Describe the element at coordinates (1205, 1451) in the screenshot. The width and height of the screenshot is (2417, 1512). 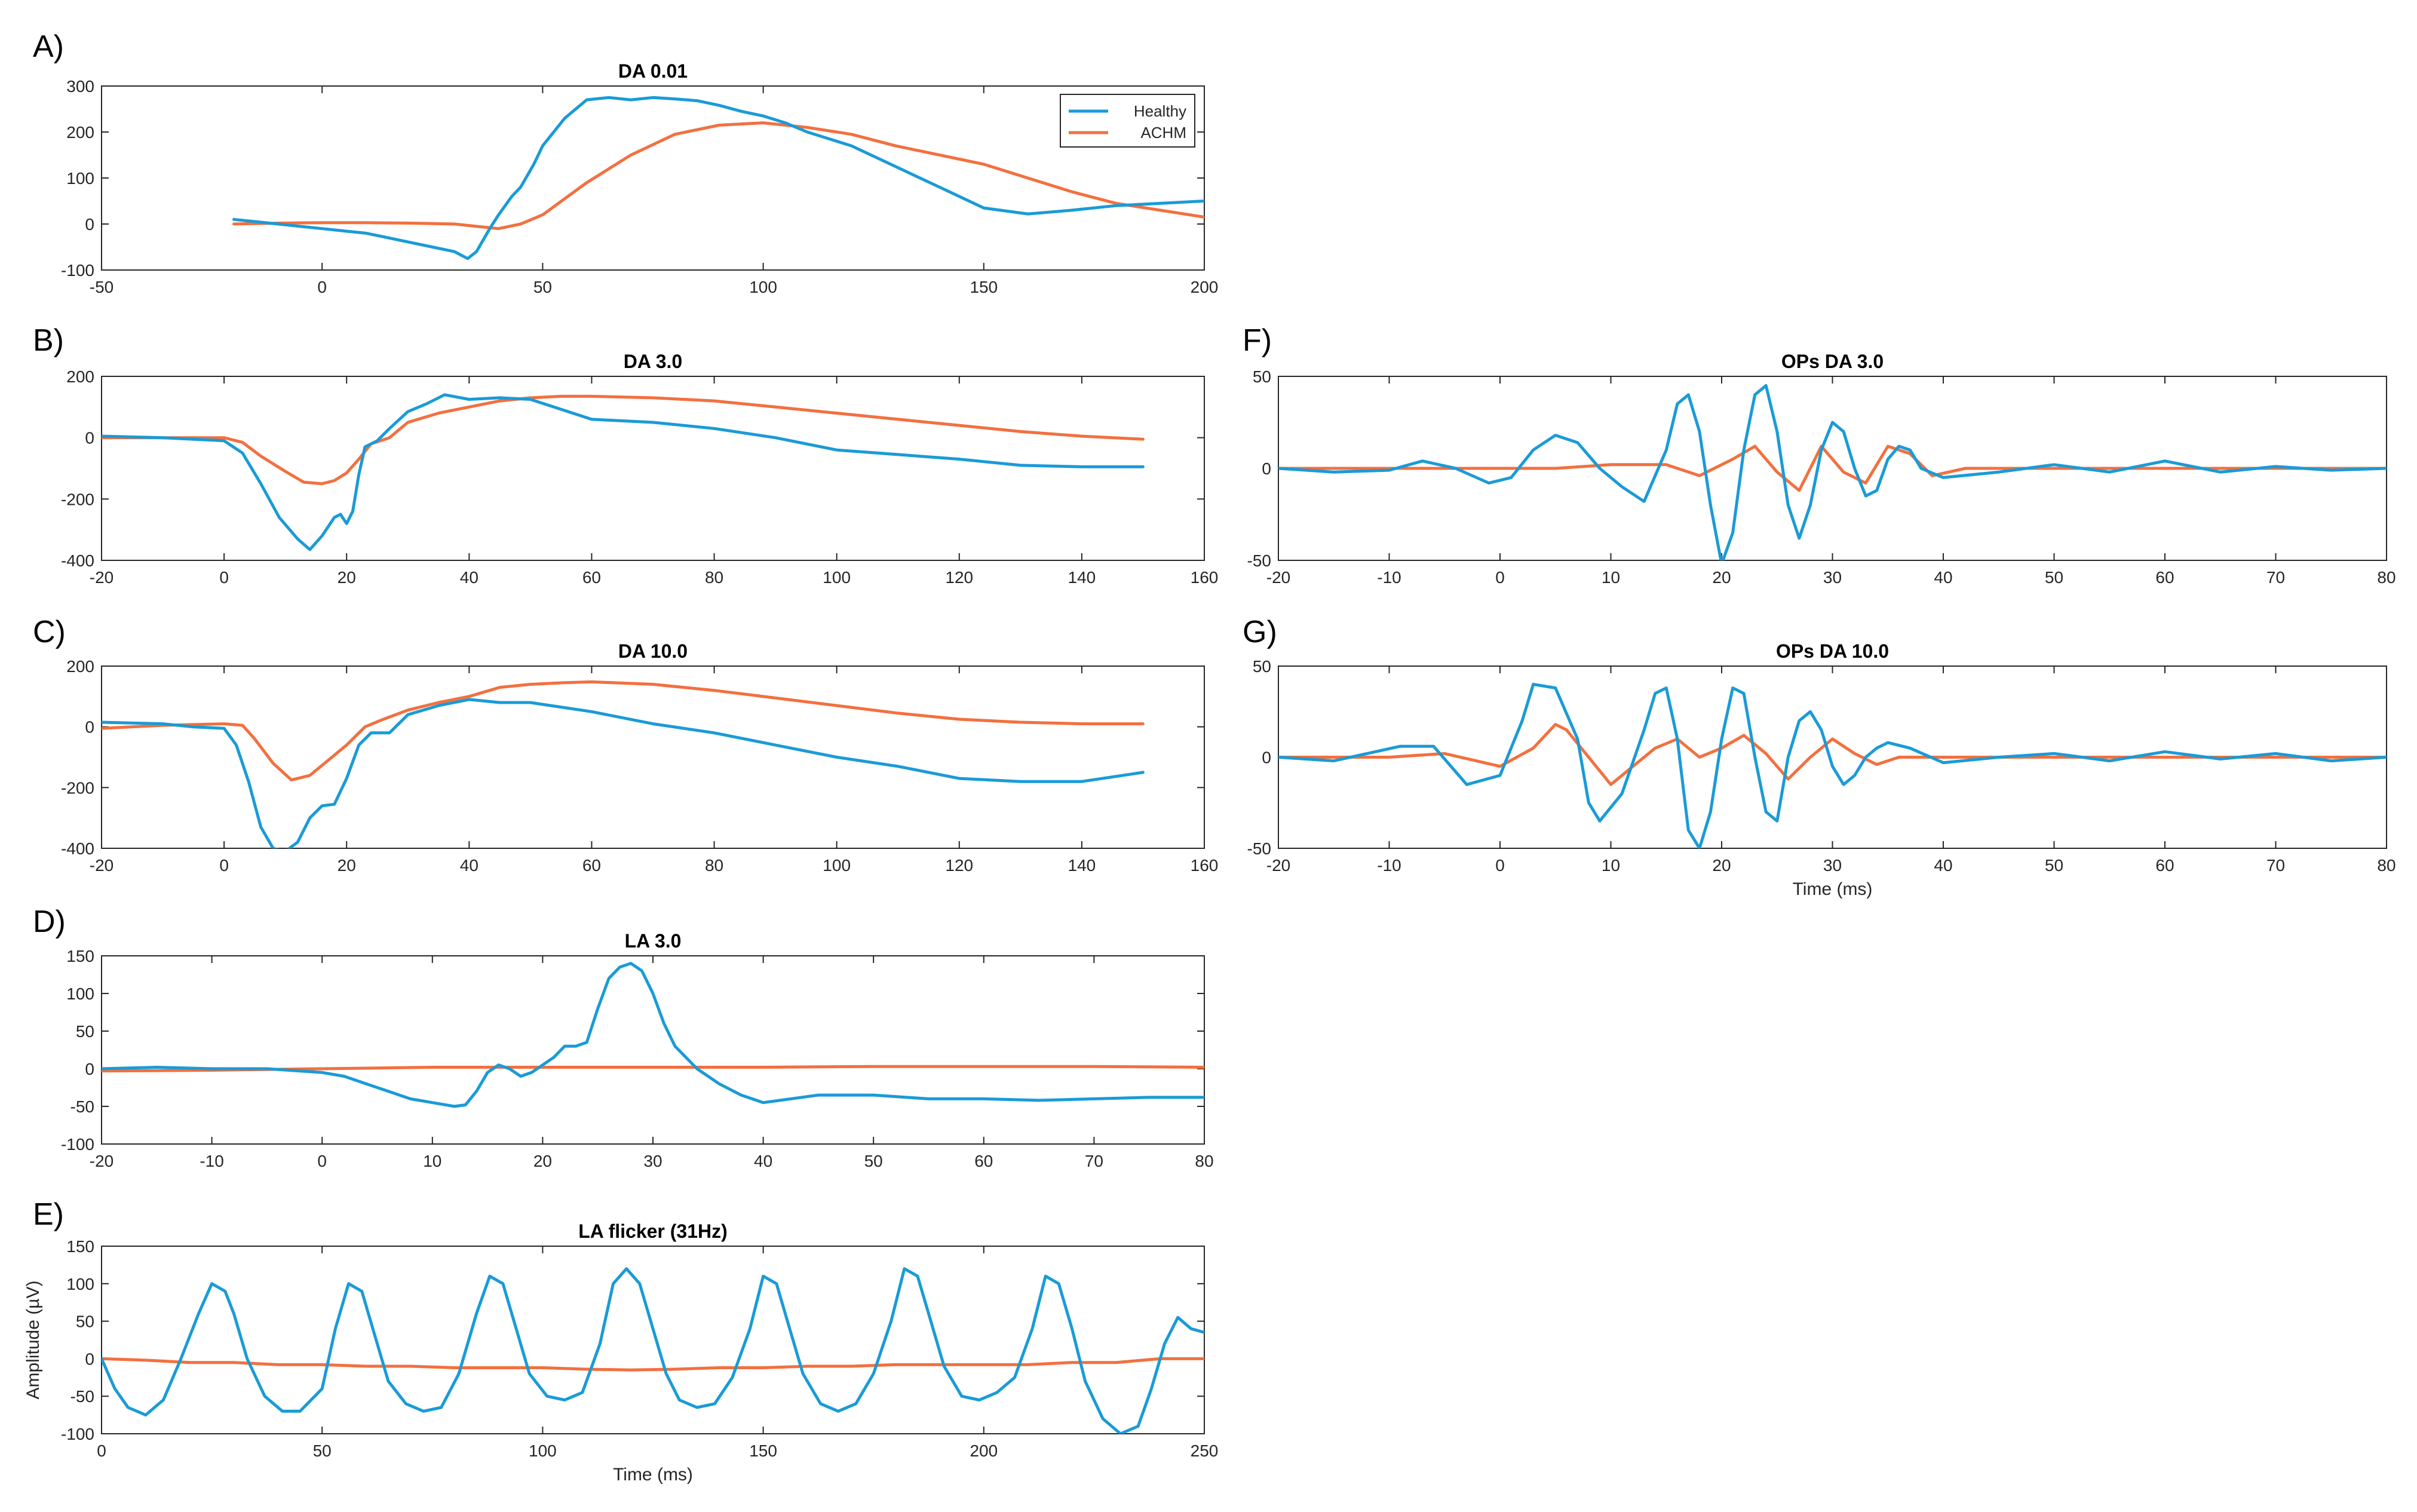
I see `x-tick-label: 250` at that location.